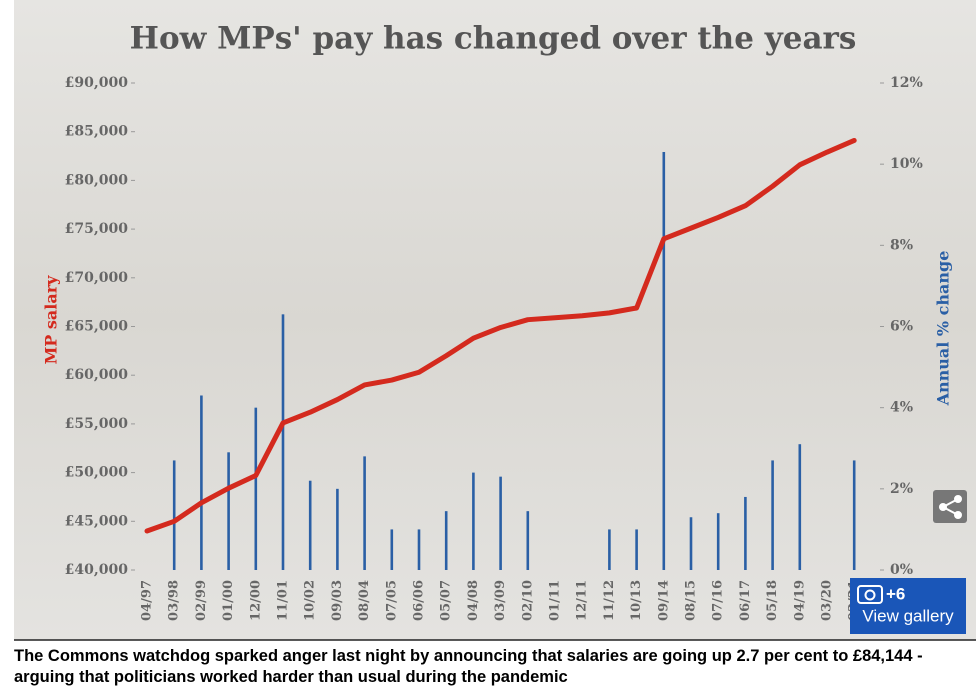 Image resolution: width=978 pixels, height=688 pixels. I want to click on y2-tick-label: 10%, so click(906, 164).